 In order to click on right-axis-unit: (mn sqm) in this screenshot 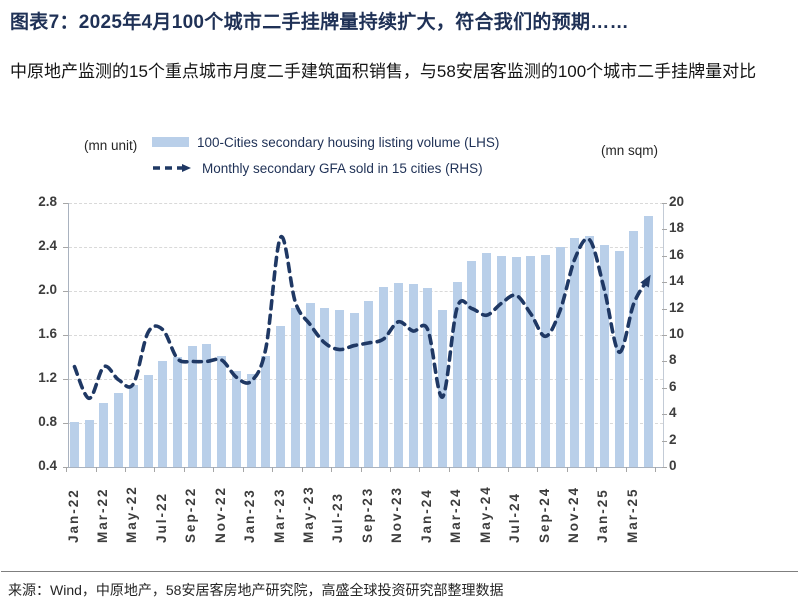, I will do `click(629, 150)`.